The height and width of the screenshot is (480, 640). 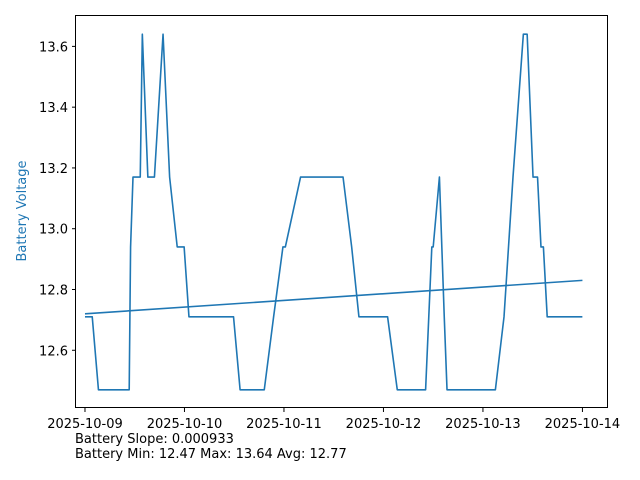 I want to click on x-tick-label: 2025-10-09, so click(x=85, y=424).